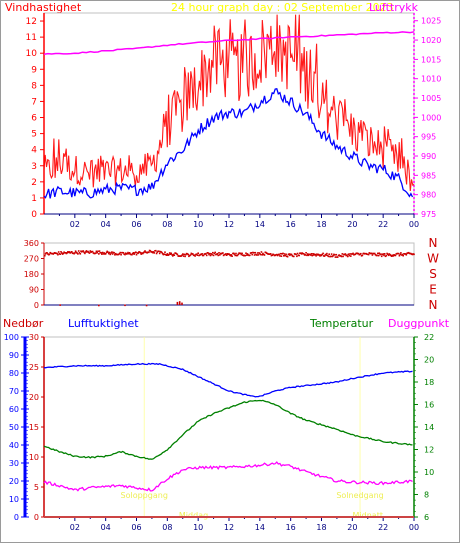 The image size is (460, 544). I want to click on humidity-x-tick-label: 02, so click(75, 527).